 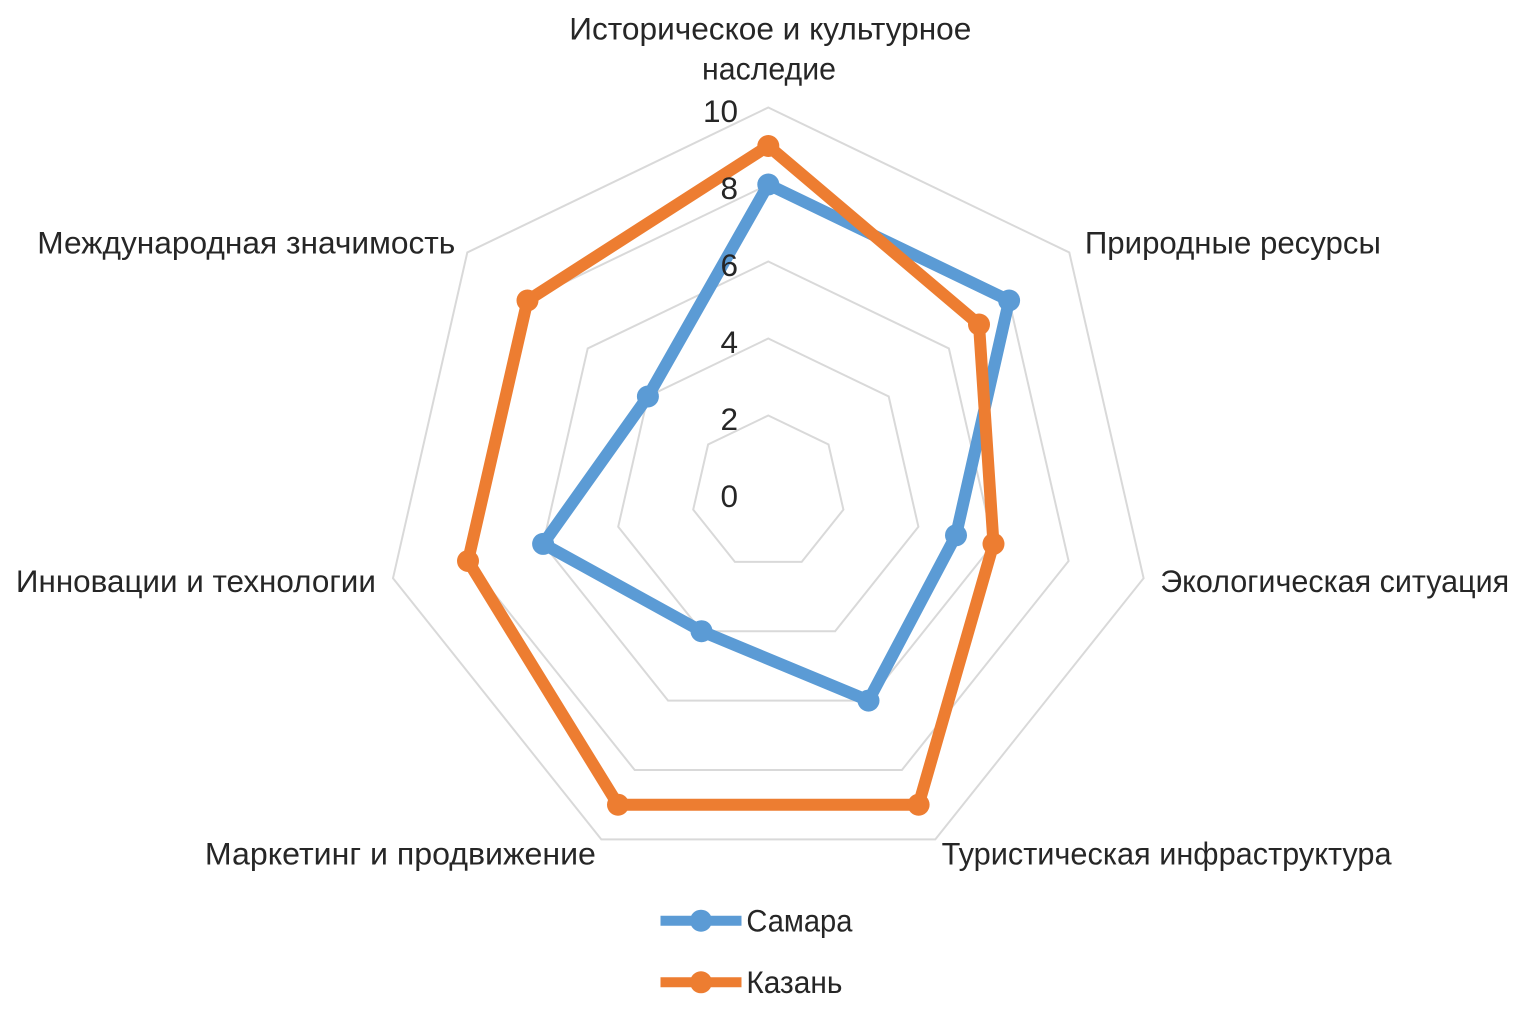 What do you see at coordinates (799, 920) in the screenshot?
I see `svg-text: Самара` at bounding box center [799, 920].